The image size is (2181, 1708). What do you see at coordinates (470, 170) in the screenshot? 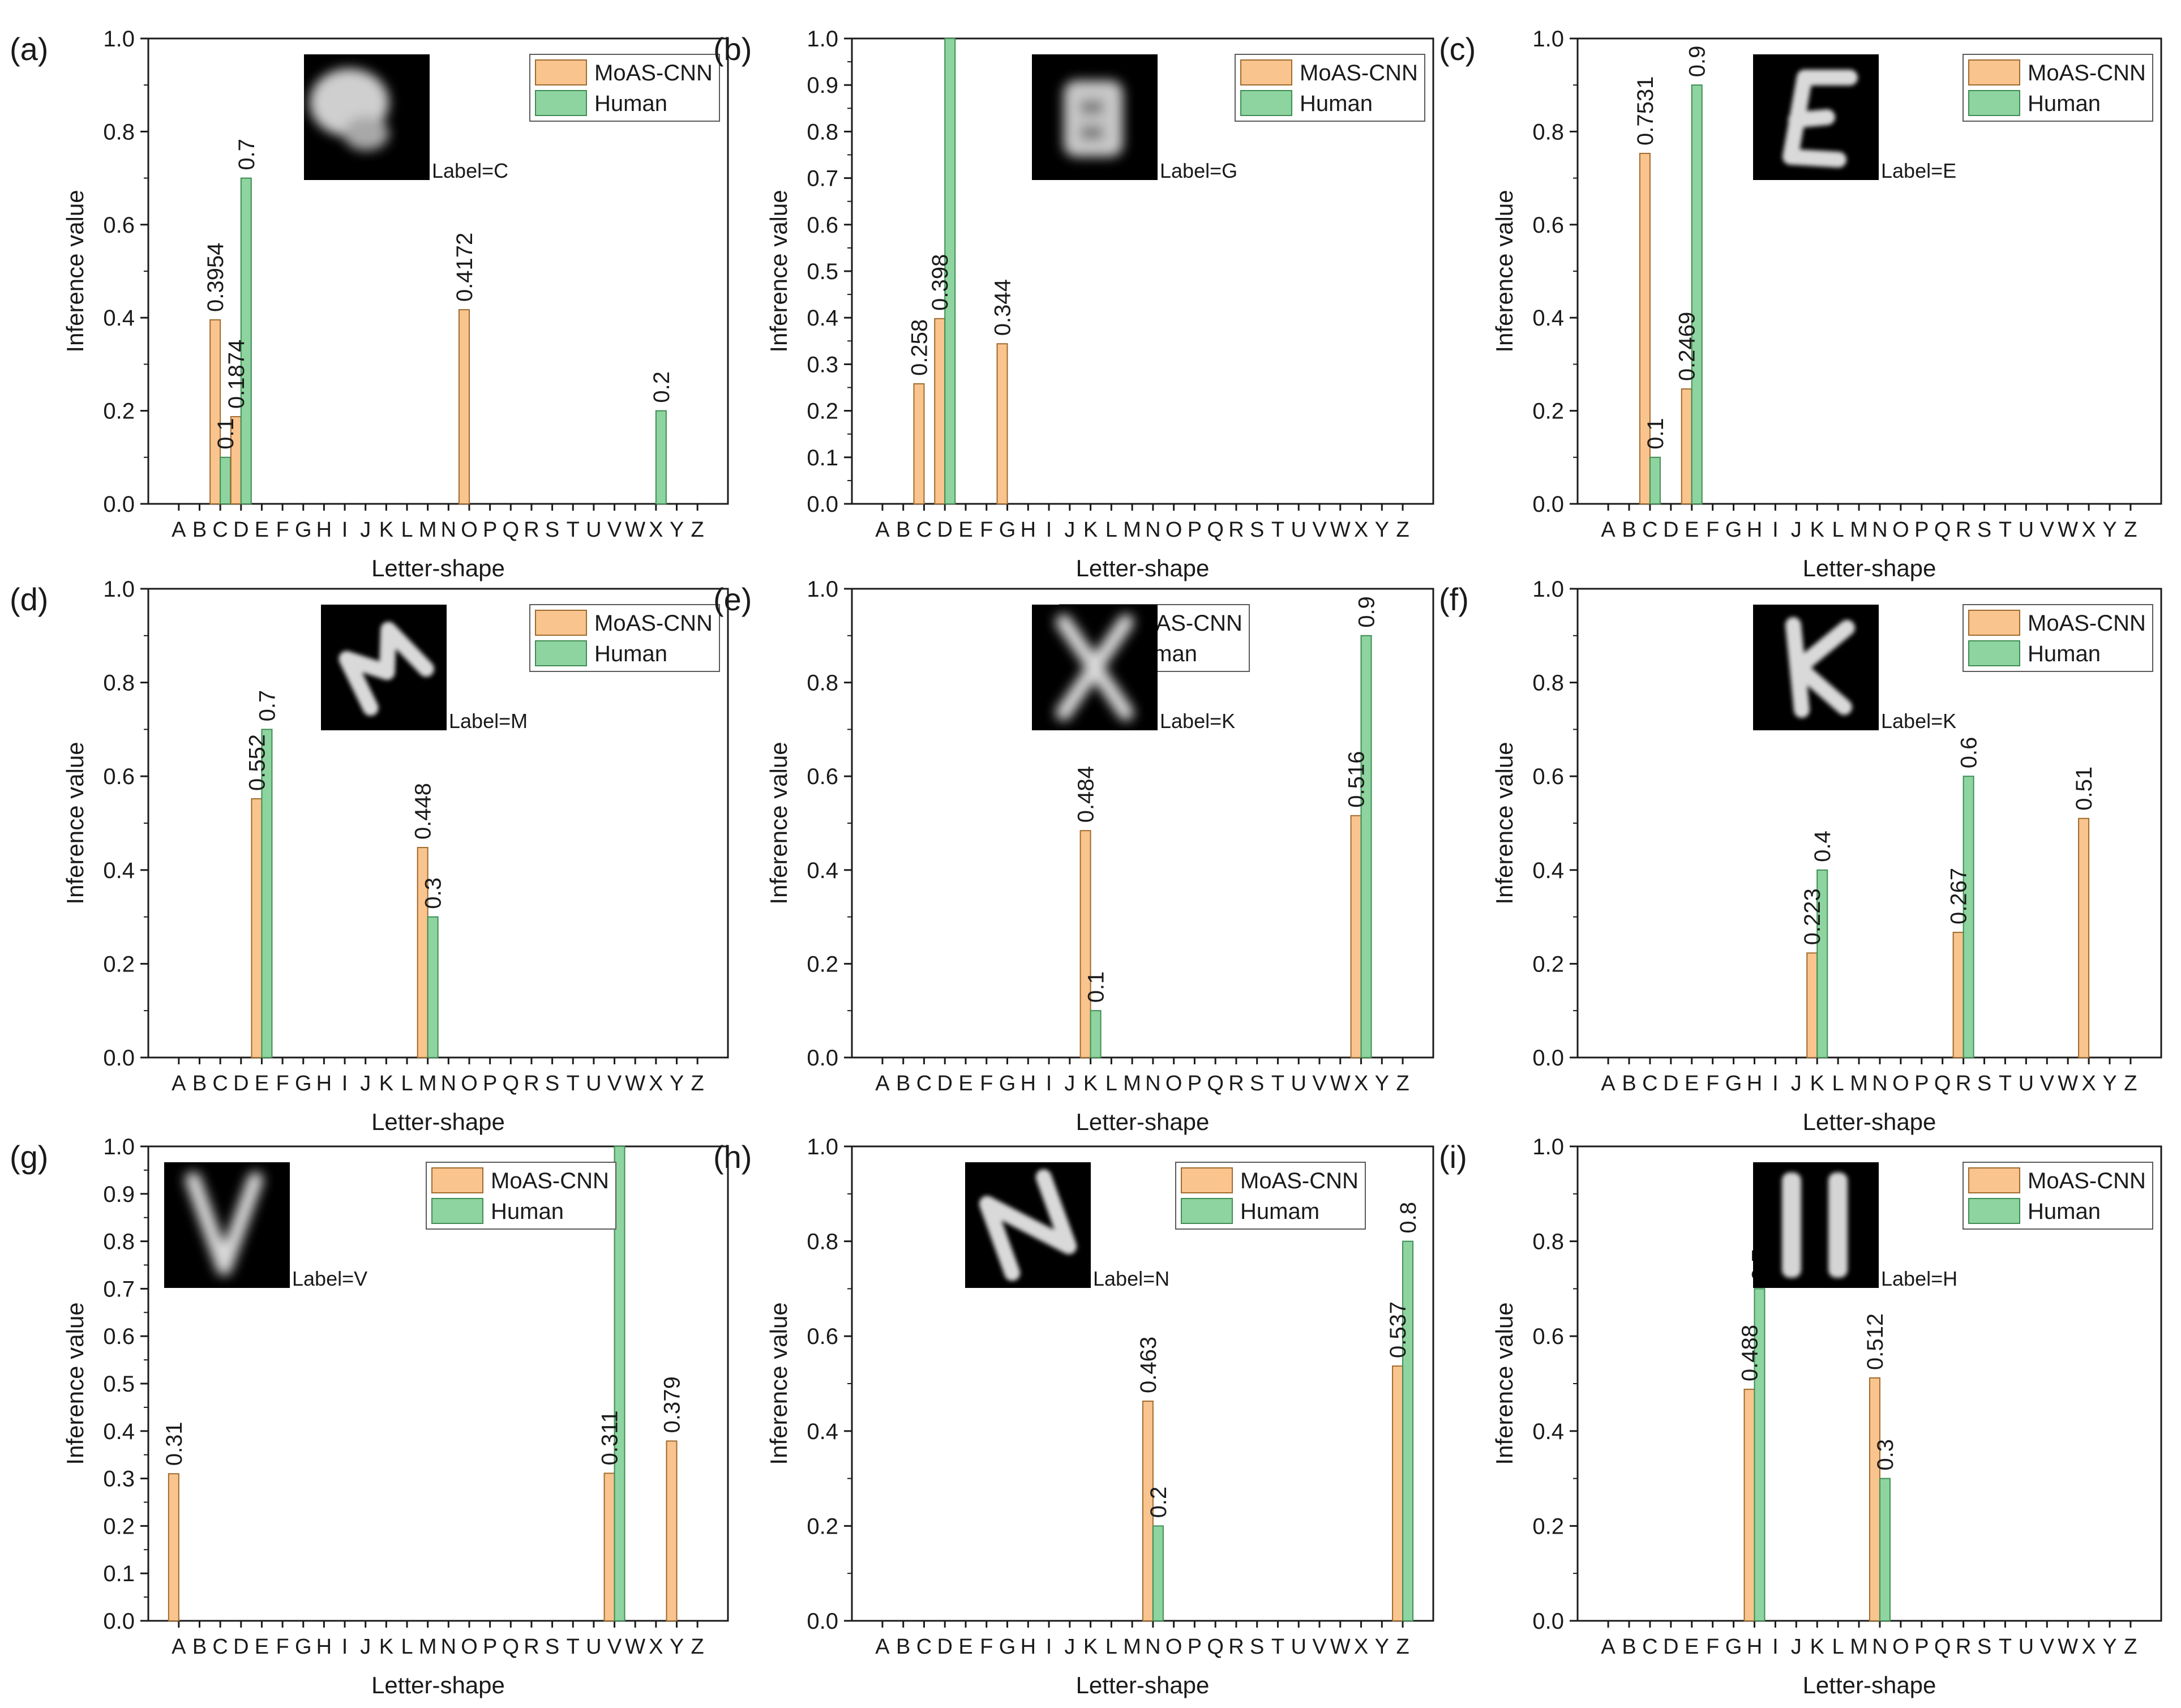
I see `inset-label: Label=C` at bounding box center [470, 170].